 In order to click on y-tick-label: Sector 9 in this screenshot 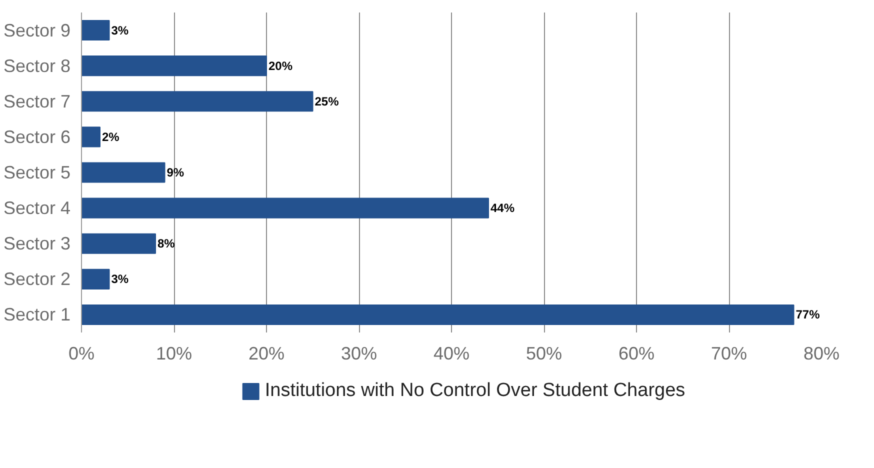, I will do `click(37, 30)`.